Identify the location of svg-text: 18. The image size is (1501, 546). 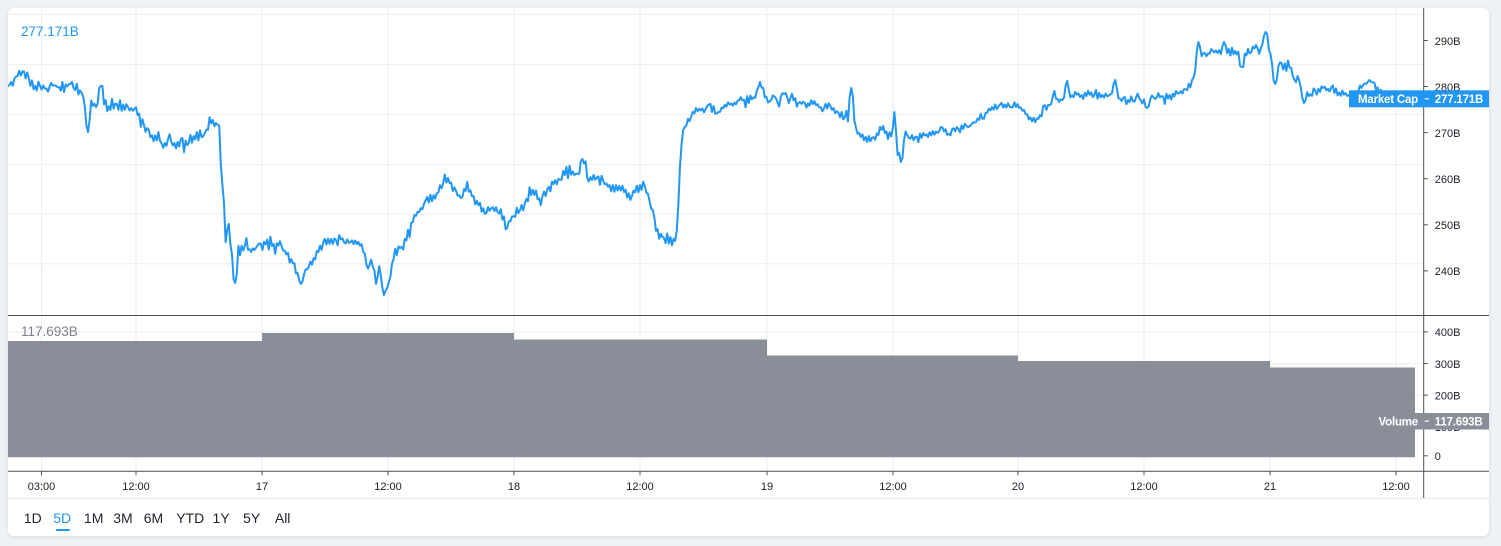
(514, 487).